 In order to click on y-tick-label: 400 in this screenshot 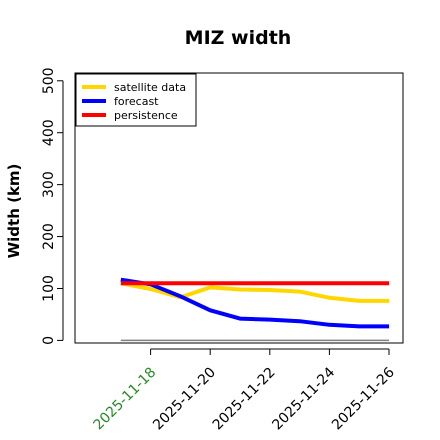, I will do `click(49, 132)`.